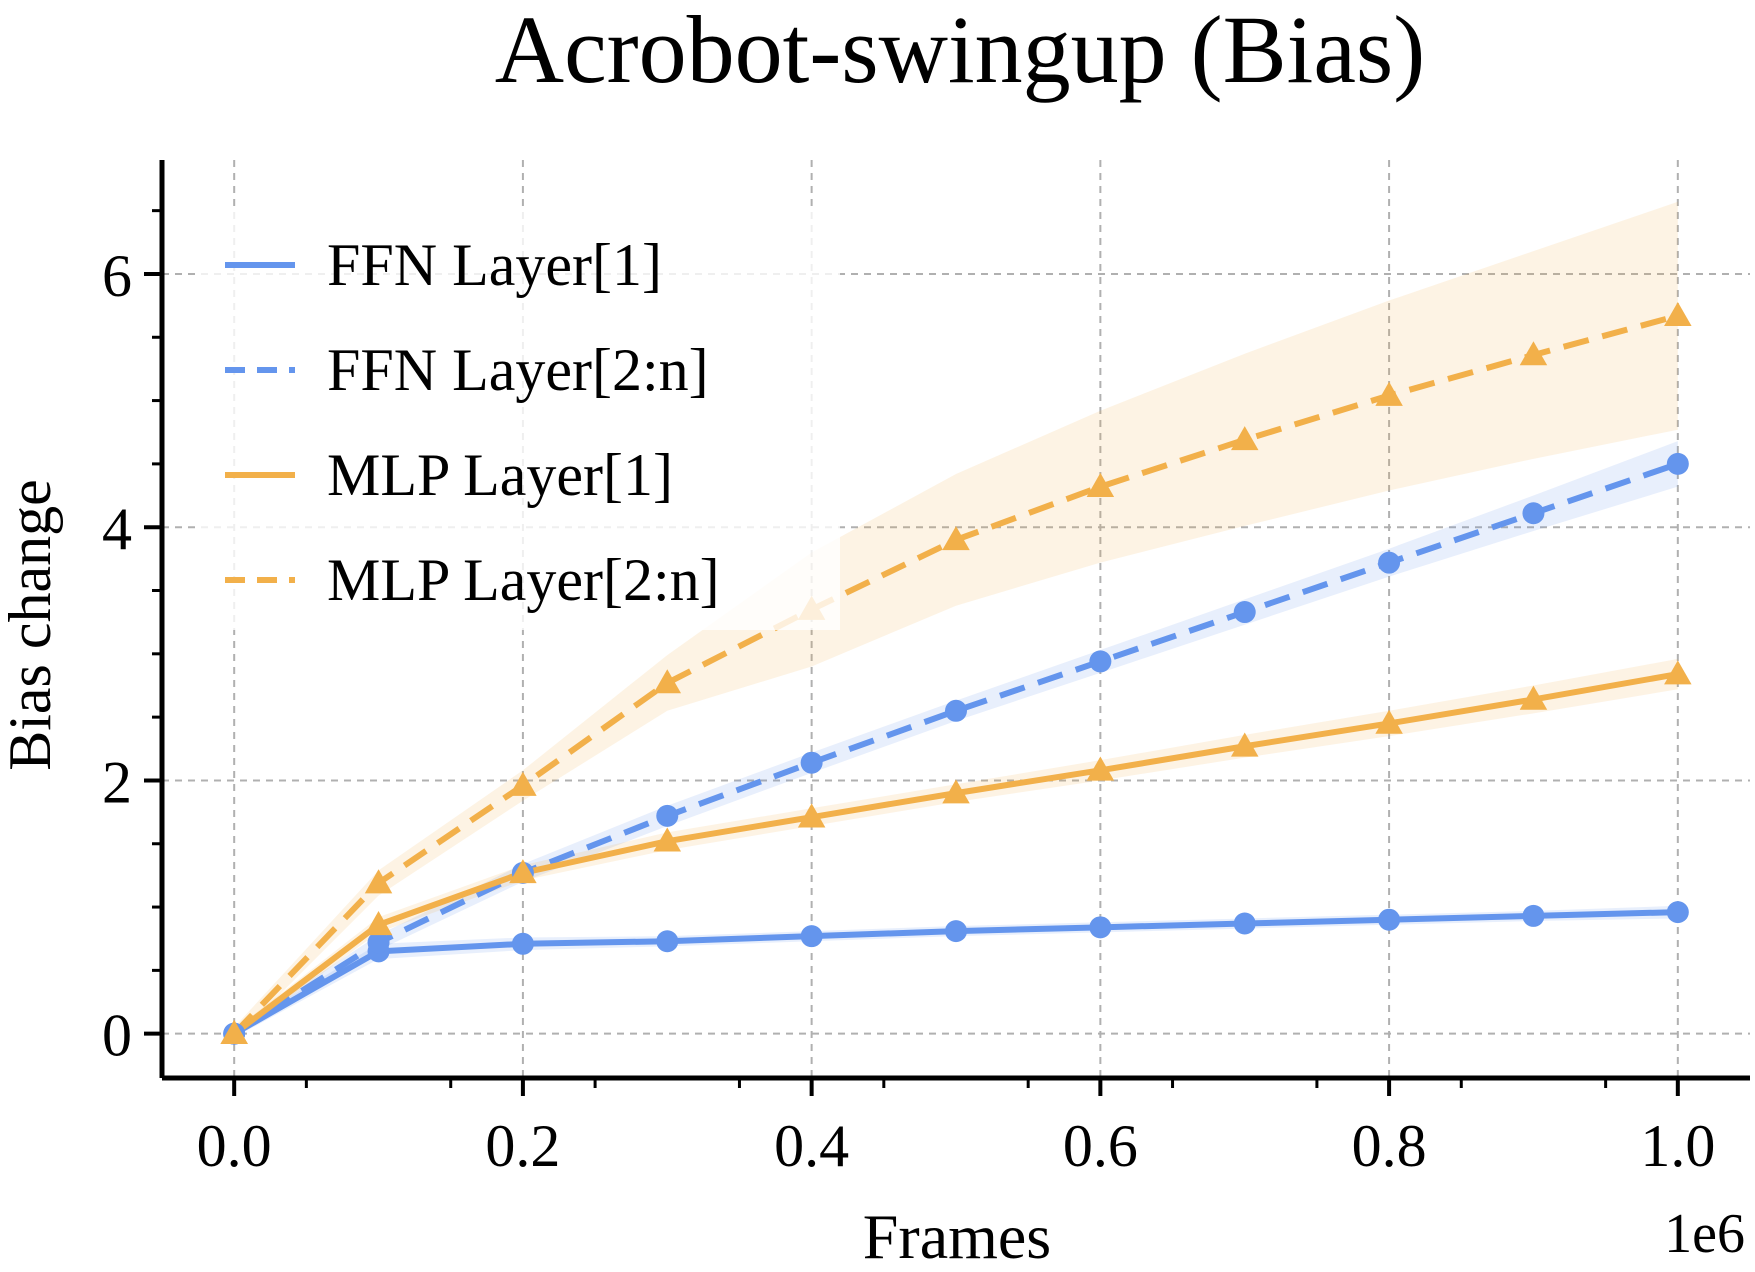 This screenshot has width=1755, height=1272. Describe the element at coordinates (1389, 1146) in the screenshot. I see `x-tick-label: 0.8` at that location.